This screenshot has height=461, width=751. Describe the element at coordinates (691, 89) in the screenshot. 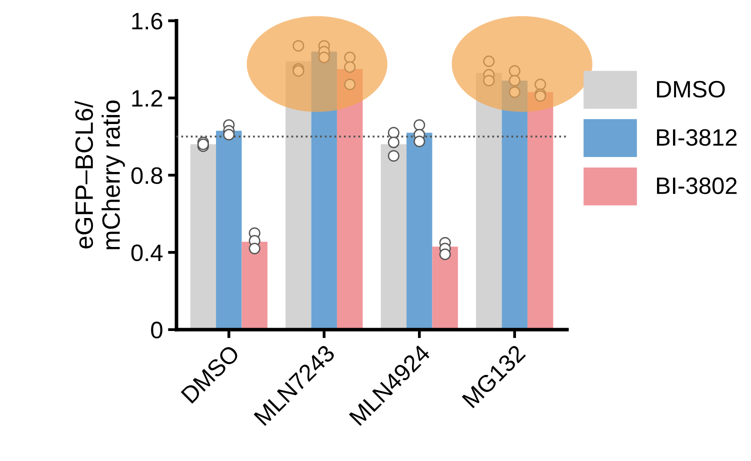

I see `legend-label: DMSO` at that location.